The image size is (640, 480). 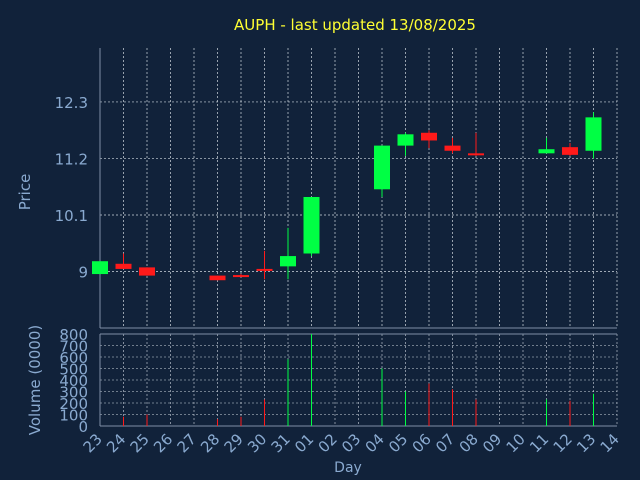 I want to click on x-tick-label: 01, so click(x=304, y=443).